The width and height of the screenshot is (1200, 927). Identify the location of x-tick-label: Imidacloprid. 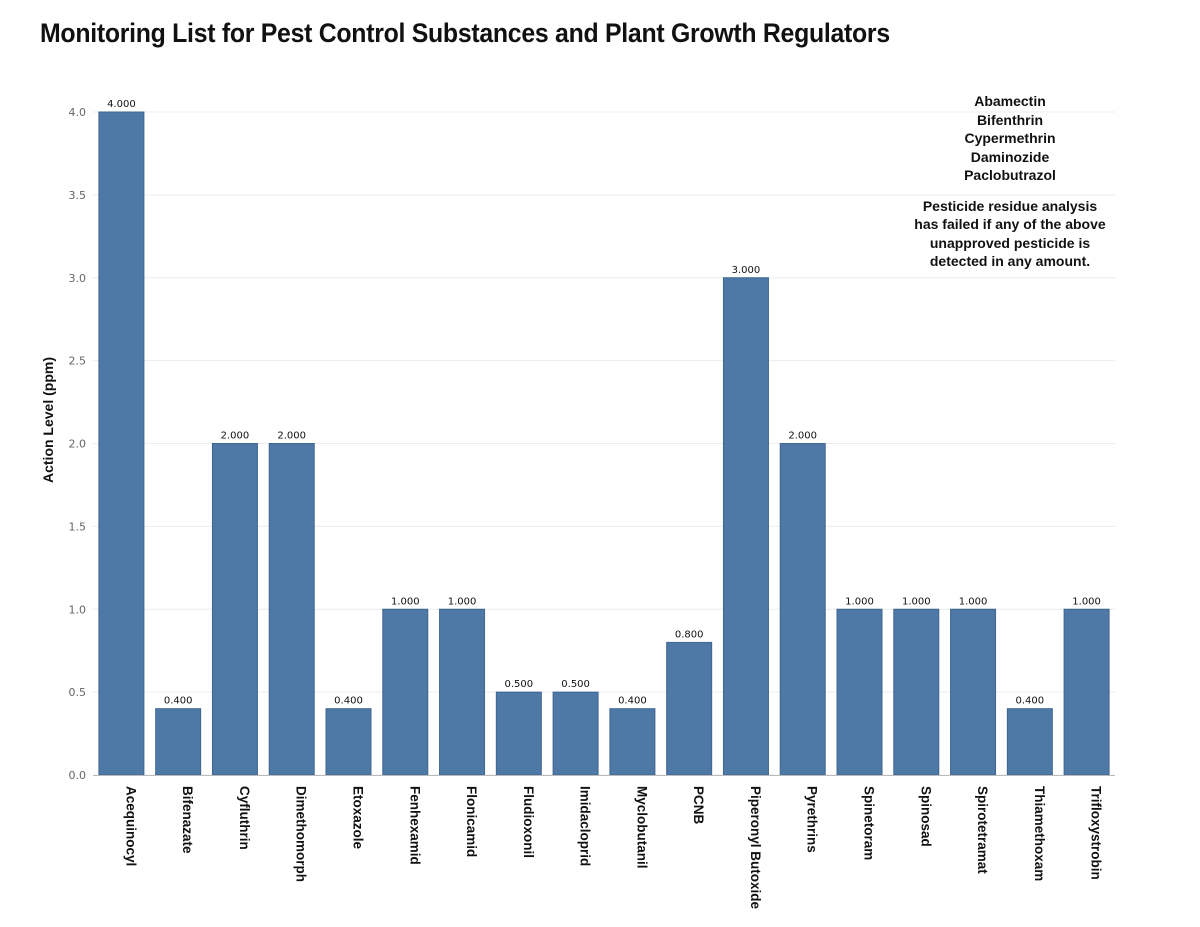
(585, 826).